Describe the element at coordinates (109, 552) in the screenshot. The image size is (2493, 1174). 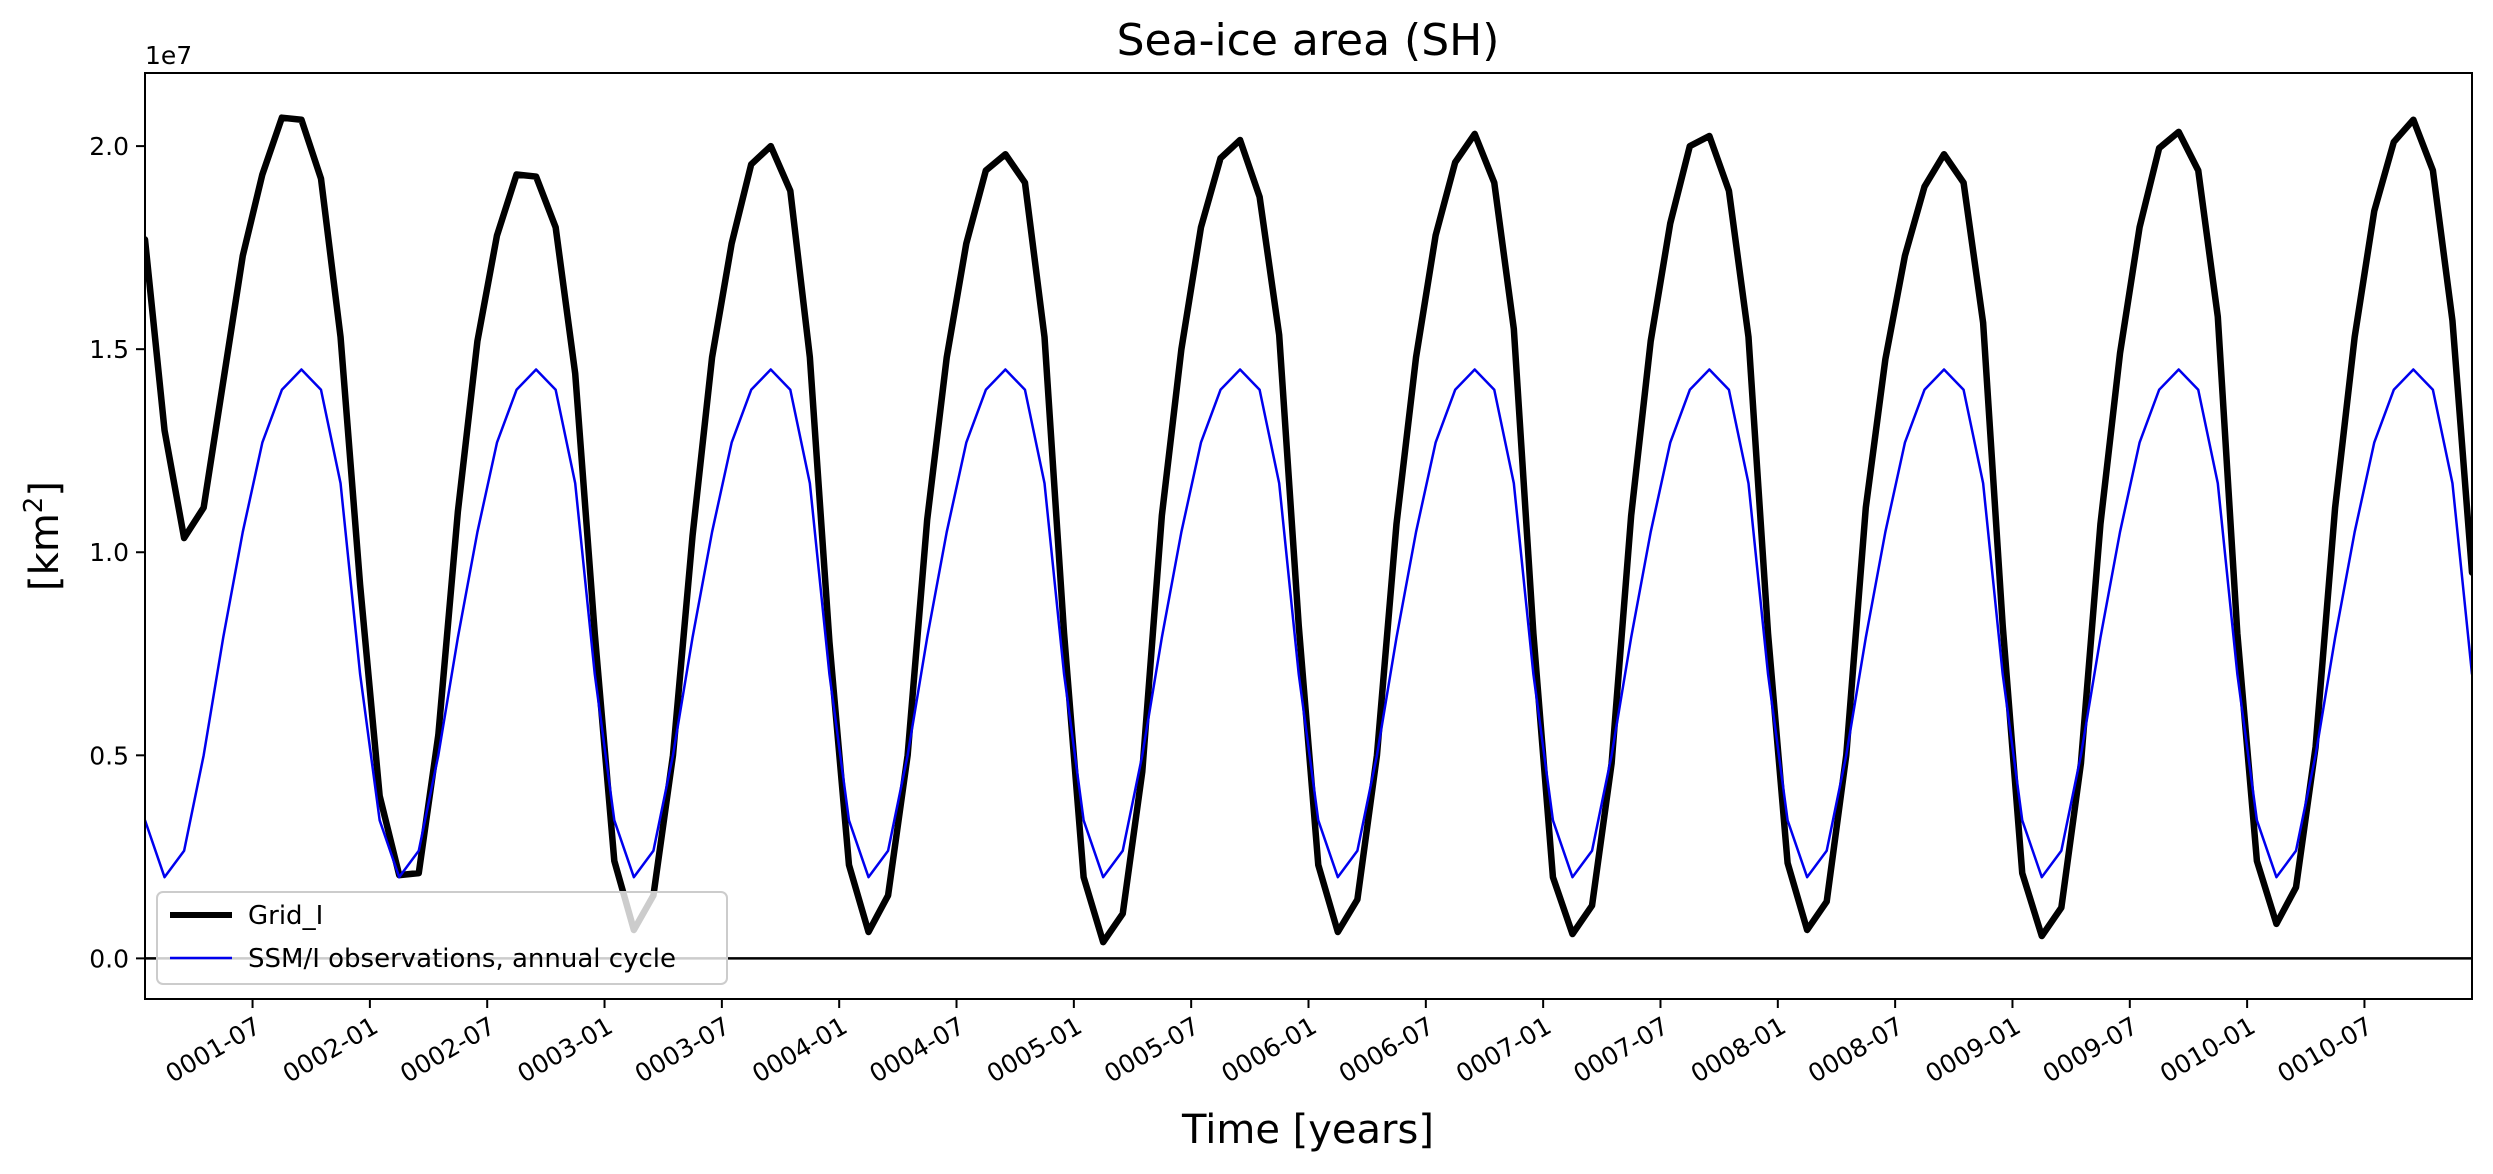
I see `y-tick-label: 1.0` at that location.